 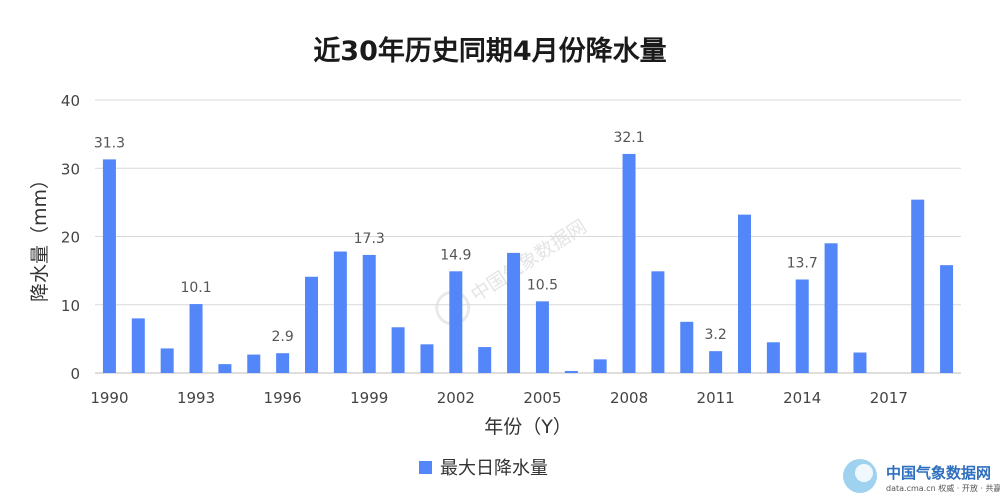 What do you see at coordinates (864, 473) in the screenshot?
I see `cma-logo-inner-icon` at bounding box center [864, 473].